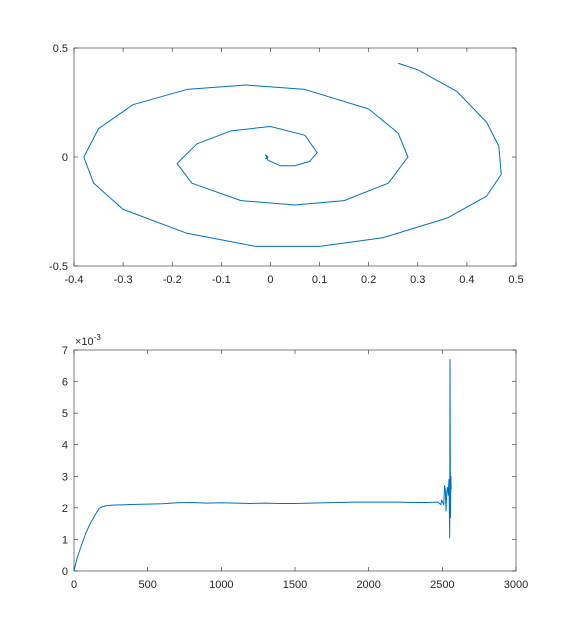 This screenshot has width=570, height=640. I want to click on spiral-y-tick-label: 0, so click(65, 158).